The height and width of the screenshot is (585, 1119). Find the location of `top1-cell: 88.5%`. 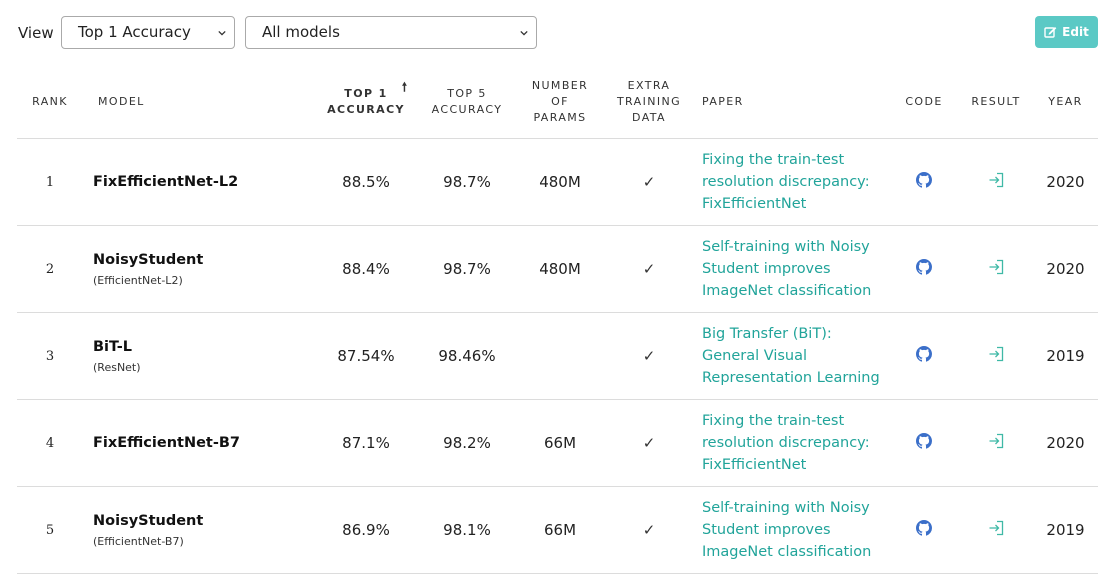

top1-cell: 88.5% is located at coordinates (366, 182).